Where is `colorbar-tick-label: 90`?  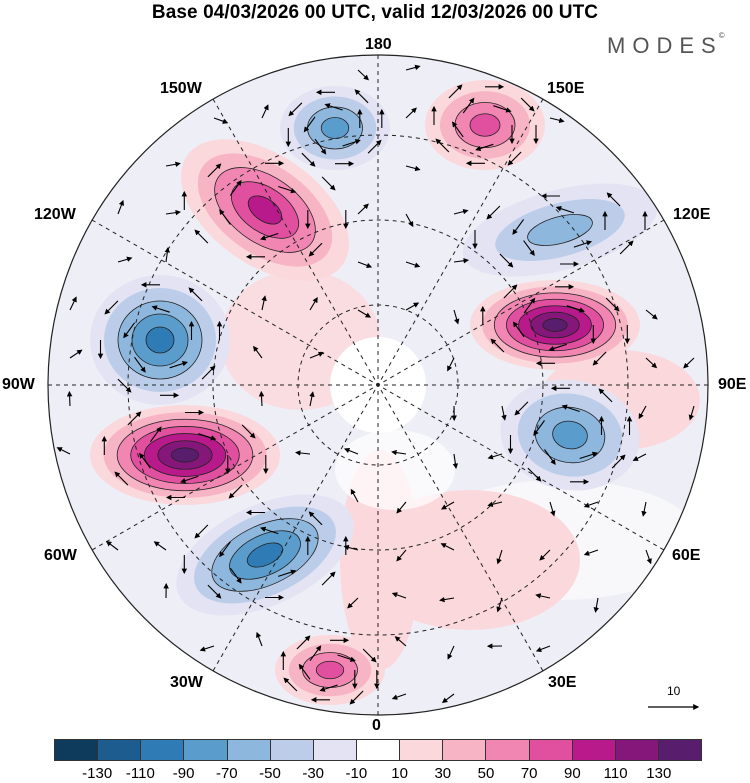 colorbar-tick-label: 90 is located at coordinates (572, 773).